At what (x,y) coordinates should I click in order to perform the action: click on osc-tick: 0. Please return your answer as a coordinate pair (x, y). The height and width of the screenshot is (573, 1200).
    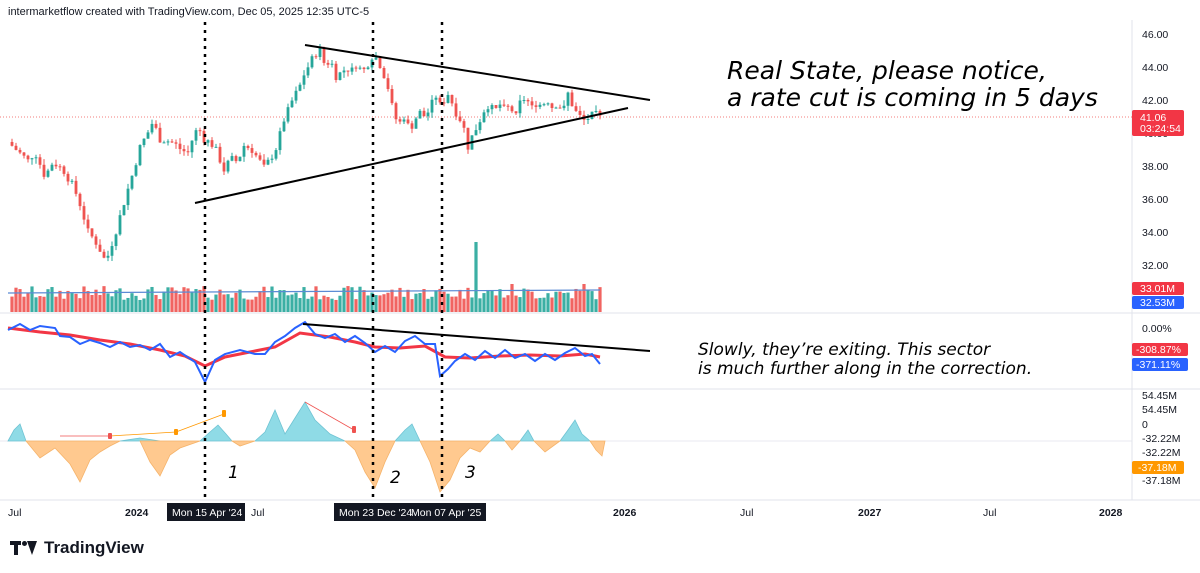
    Looking at the image, I should click on (1145, 425).